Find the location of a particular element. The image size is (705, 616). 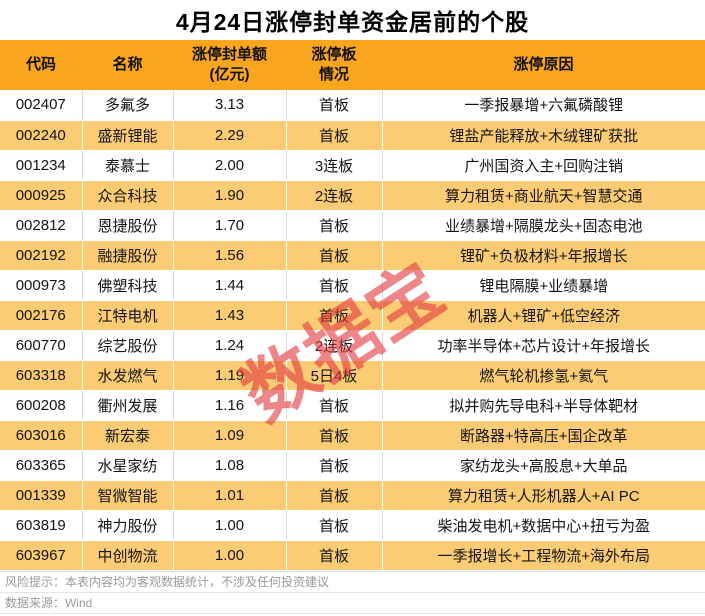

cell-board: 5日4板 is located at coordinates (334, 375).